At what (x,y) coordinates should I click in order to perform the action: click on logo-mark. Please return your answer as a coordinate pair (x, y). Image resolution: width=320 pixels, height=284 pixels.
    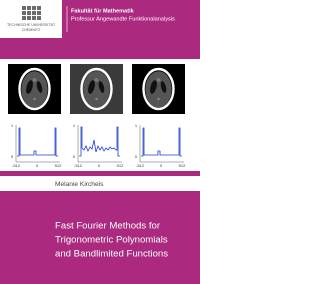
    Looking at the image, I should click on (31, 13).